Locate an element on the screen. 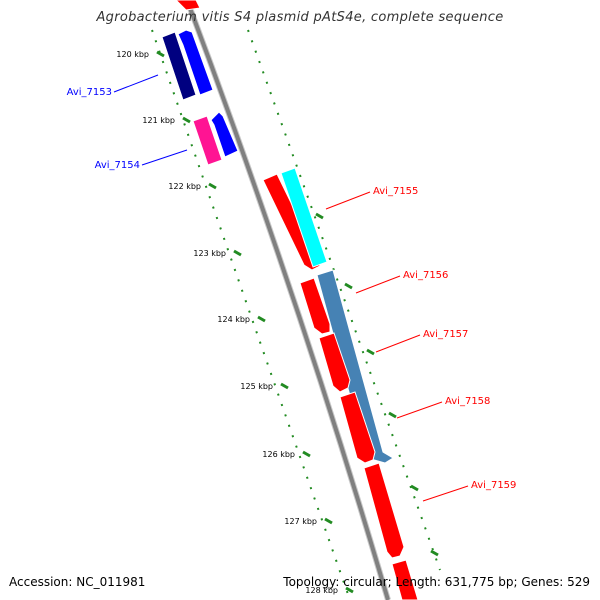  avi_7153-cog-arrow is located at coordinates (179, 66).